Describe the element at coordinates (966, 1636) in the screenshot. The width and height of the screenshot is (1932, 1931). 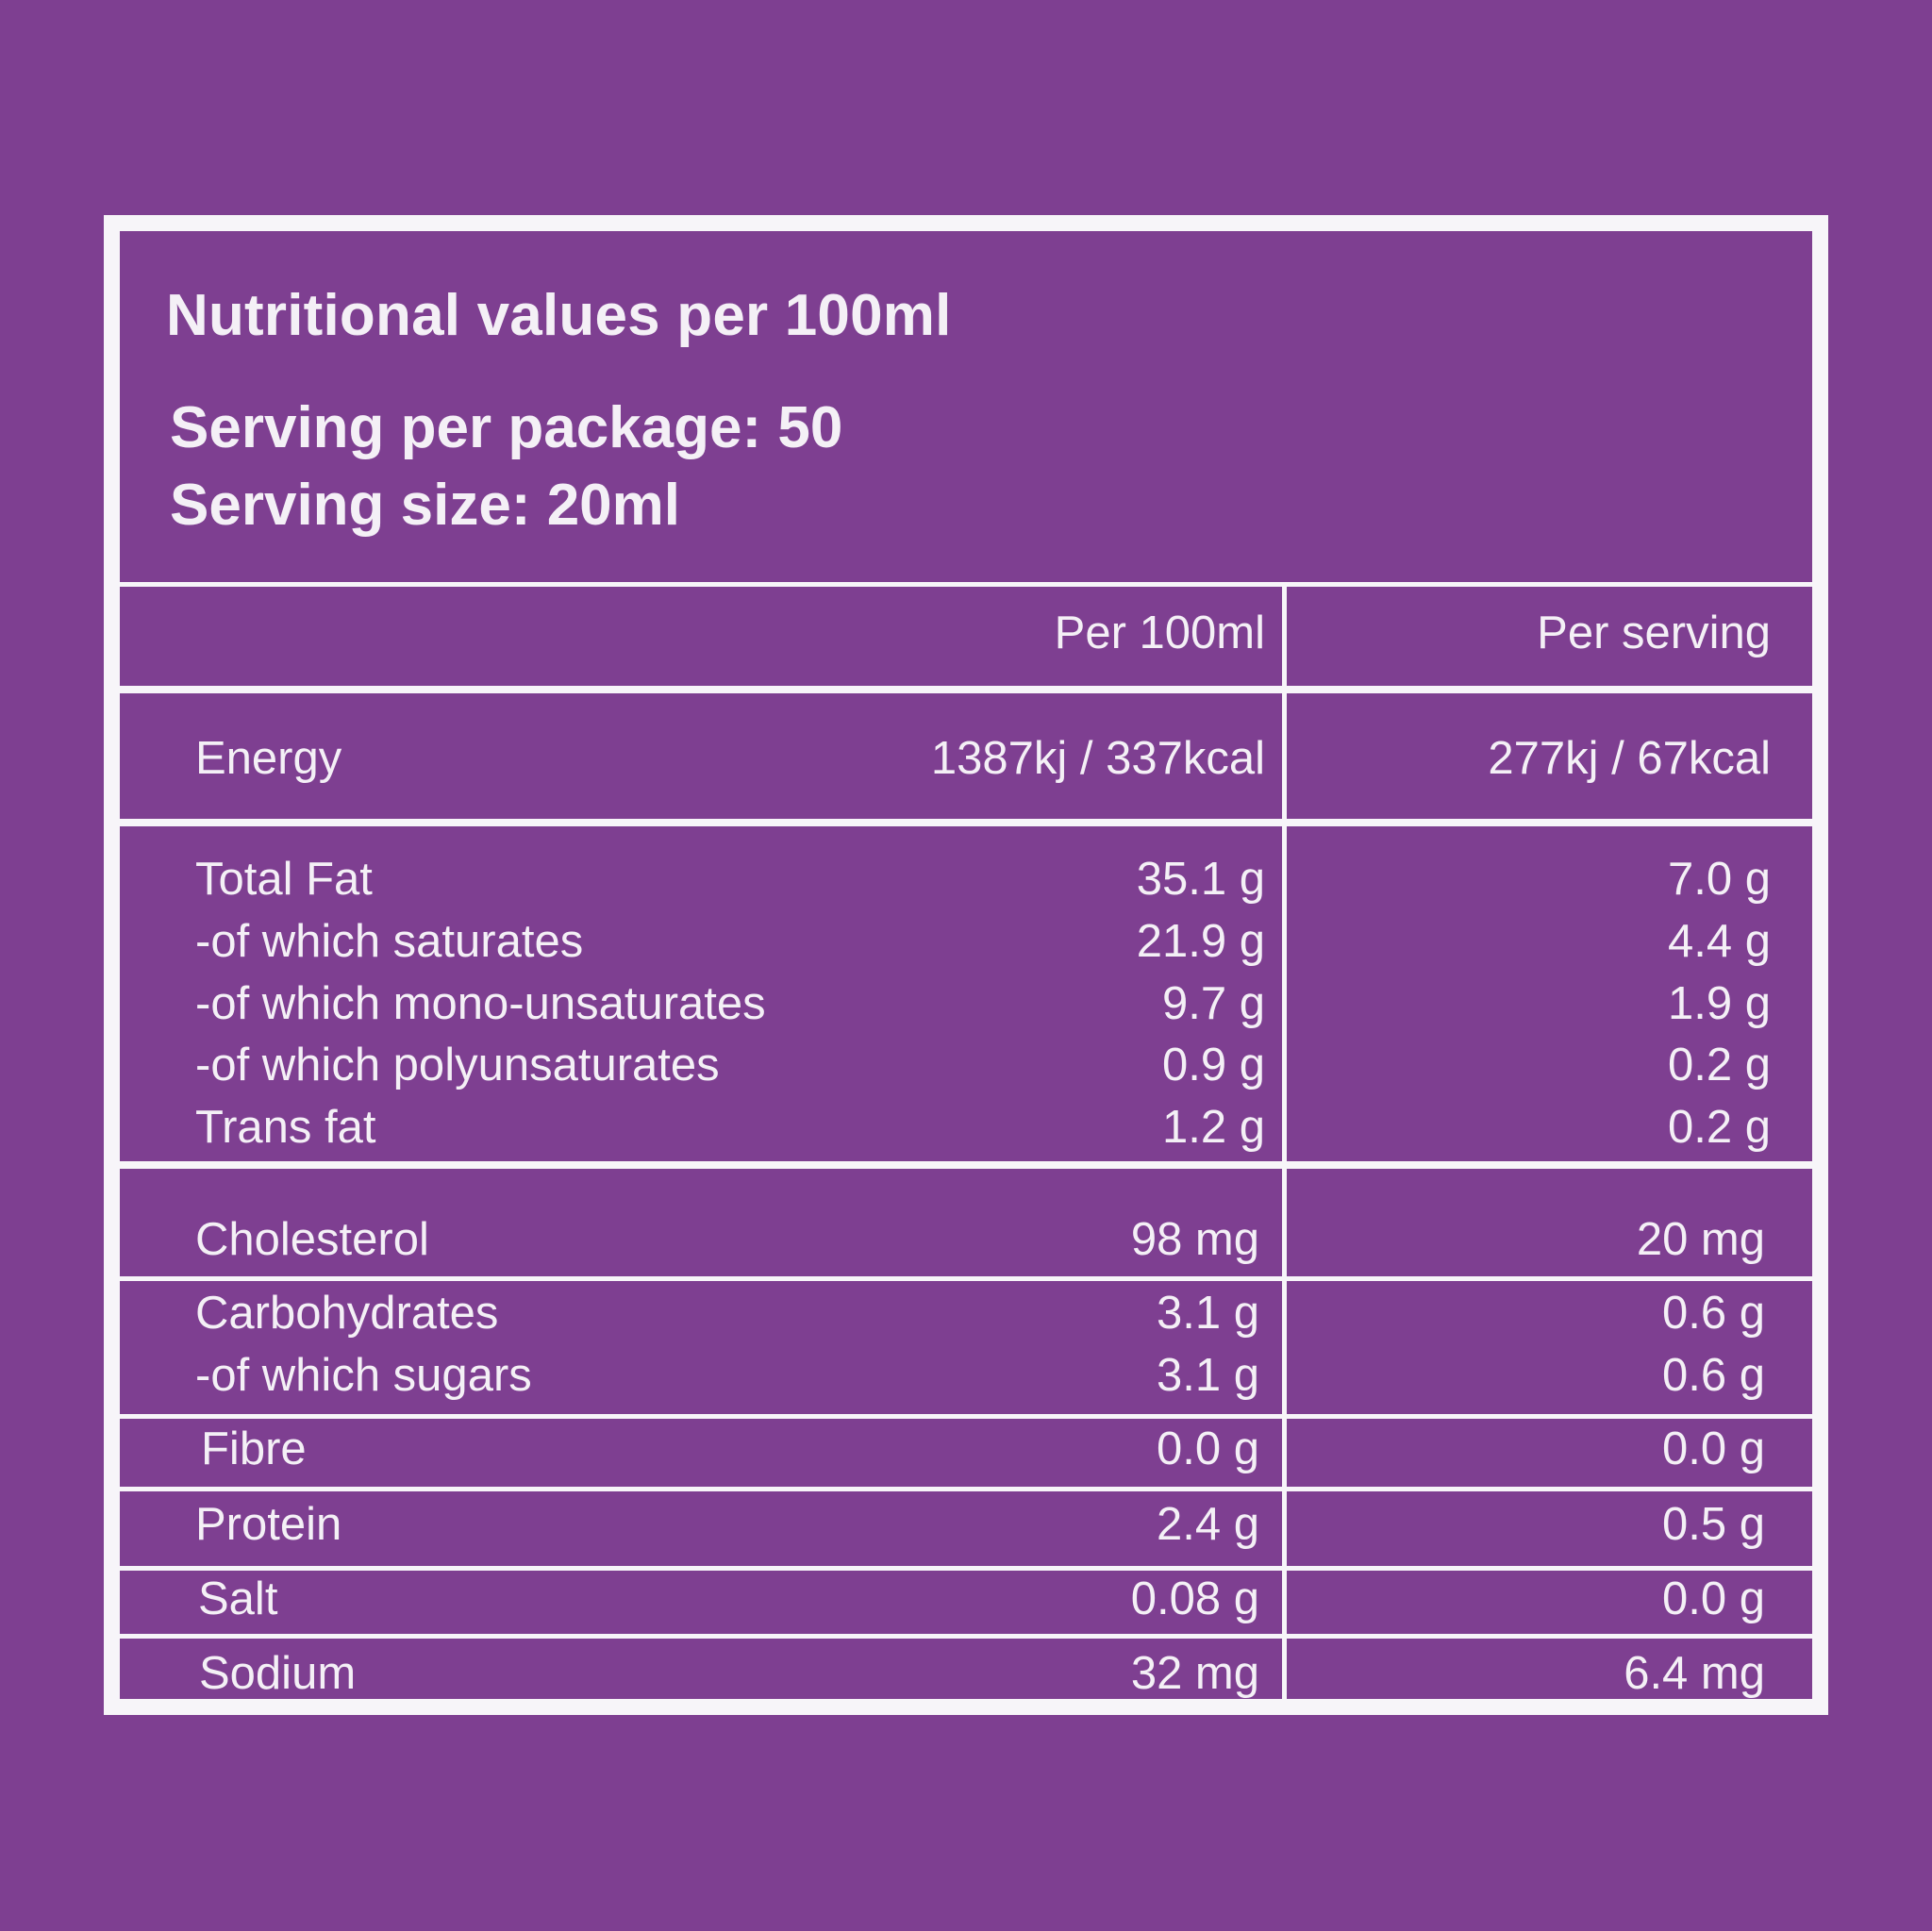
I see `divider-salt` at that location.